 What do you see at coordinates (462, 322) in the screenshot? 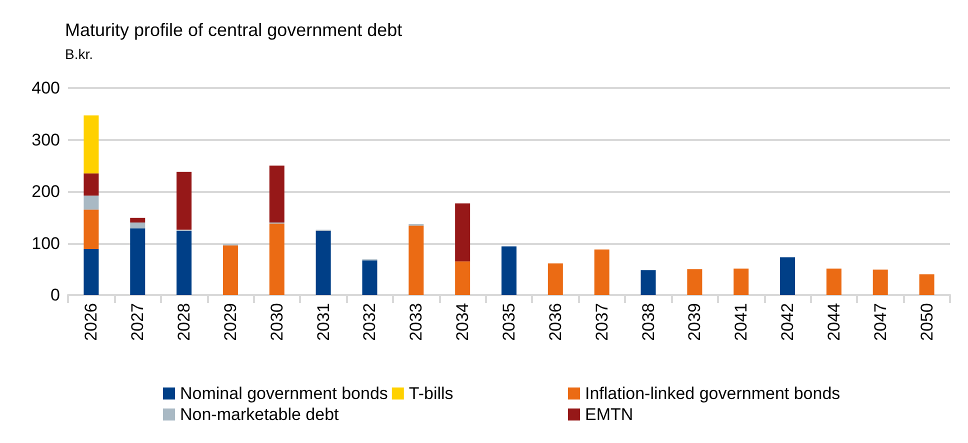
I see `x-tick-label: 2034` at bounding box center [462, 322].